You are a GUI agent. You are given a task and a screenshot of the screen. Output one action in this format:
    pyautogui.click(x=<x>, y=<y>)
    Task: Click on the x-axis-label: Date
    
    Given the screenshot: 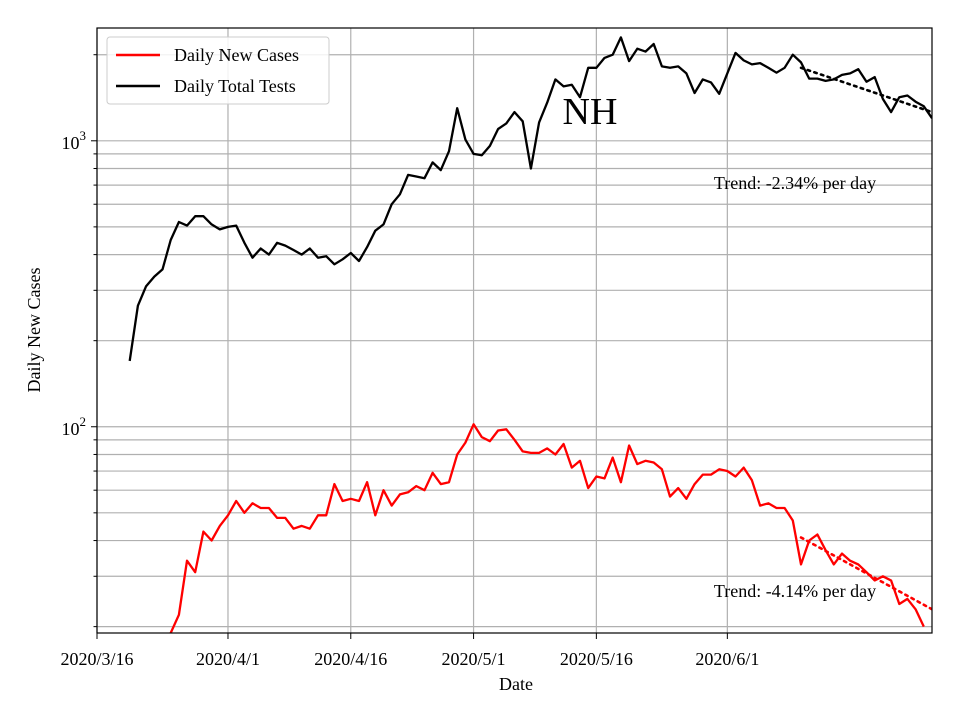 What is the action you would take?
    pyautogui.click(x=516, y=684)
    